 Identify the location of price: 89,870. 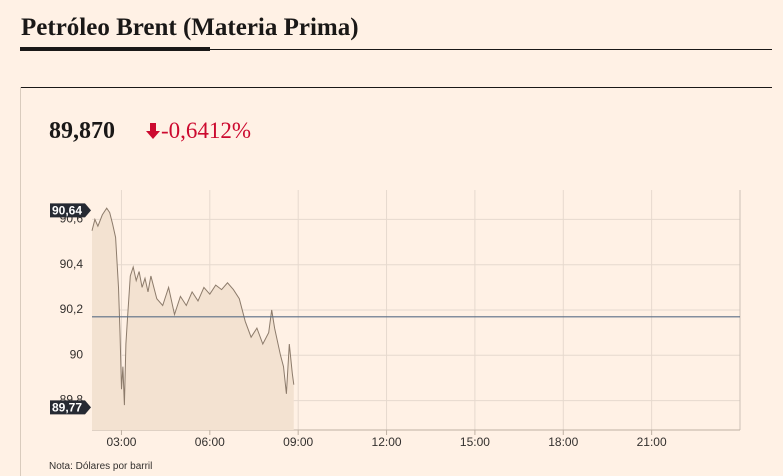
(82, 131).